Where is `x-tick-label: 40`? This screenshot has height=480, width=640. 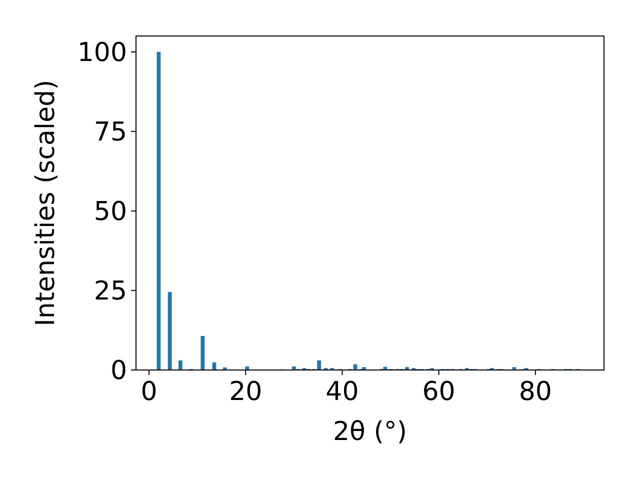 x-tick-label: 40 is located at coordinates (342, 392).